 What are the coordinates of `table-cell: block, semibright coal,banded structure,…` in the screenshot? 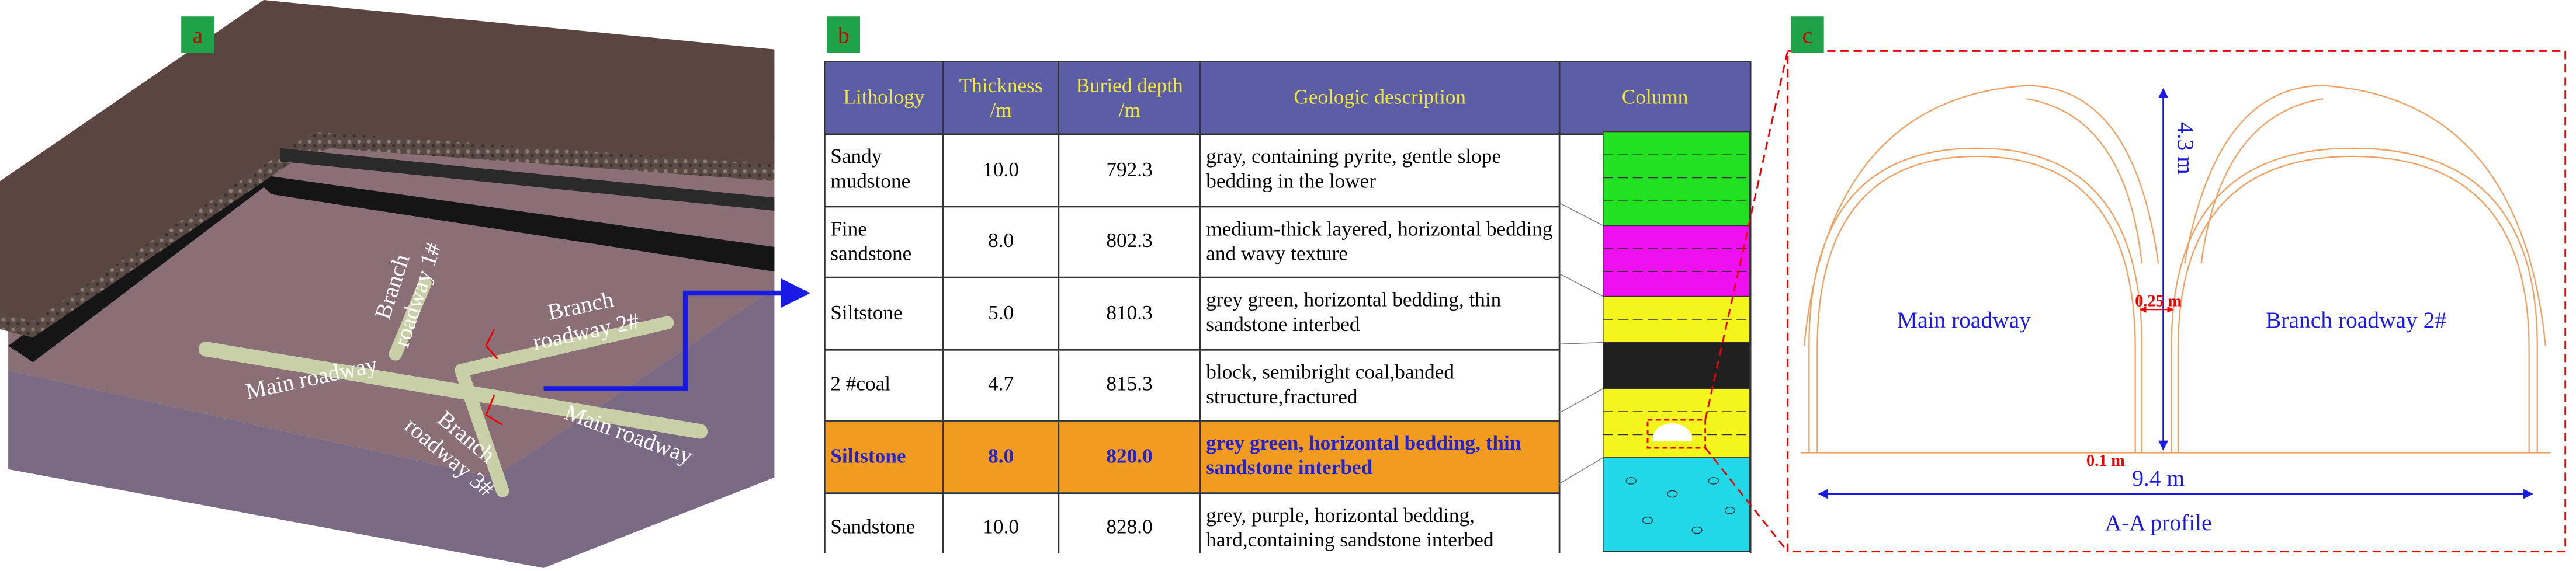 It's located at (1380, 385).